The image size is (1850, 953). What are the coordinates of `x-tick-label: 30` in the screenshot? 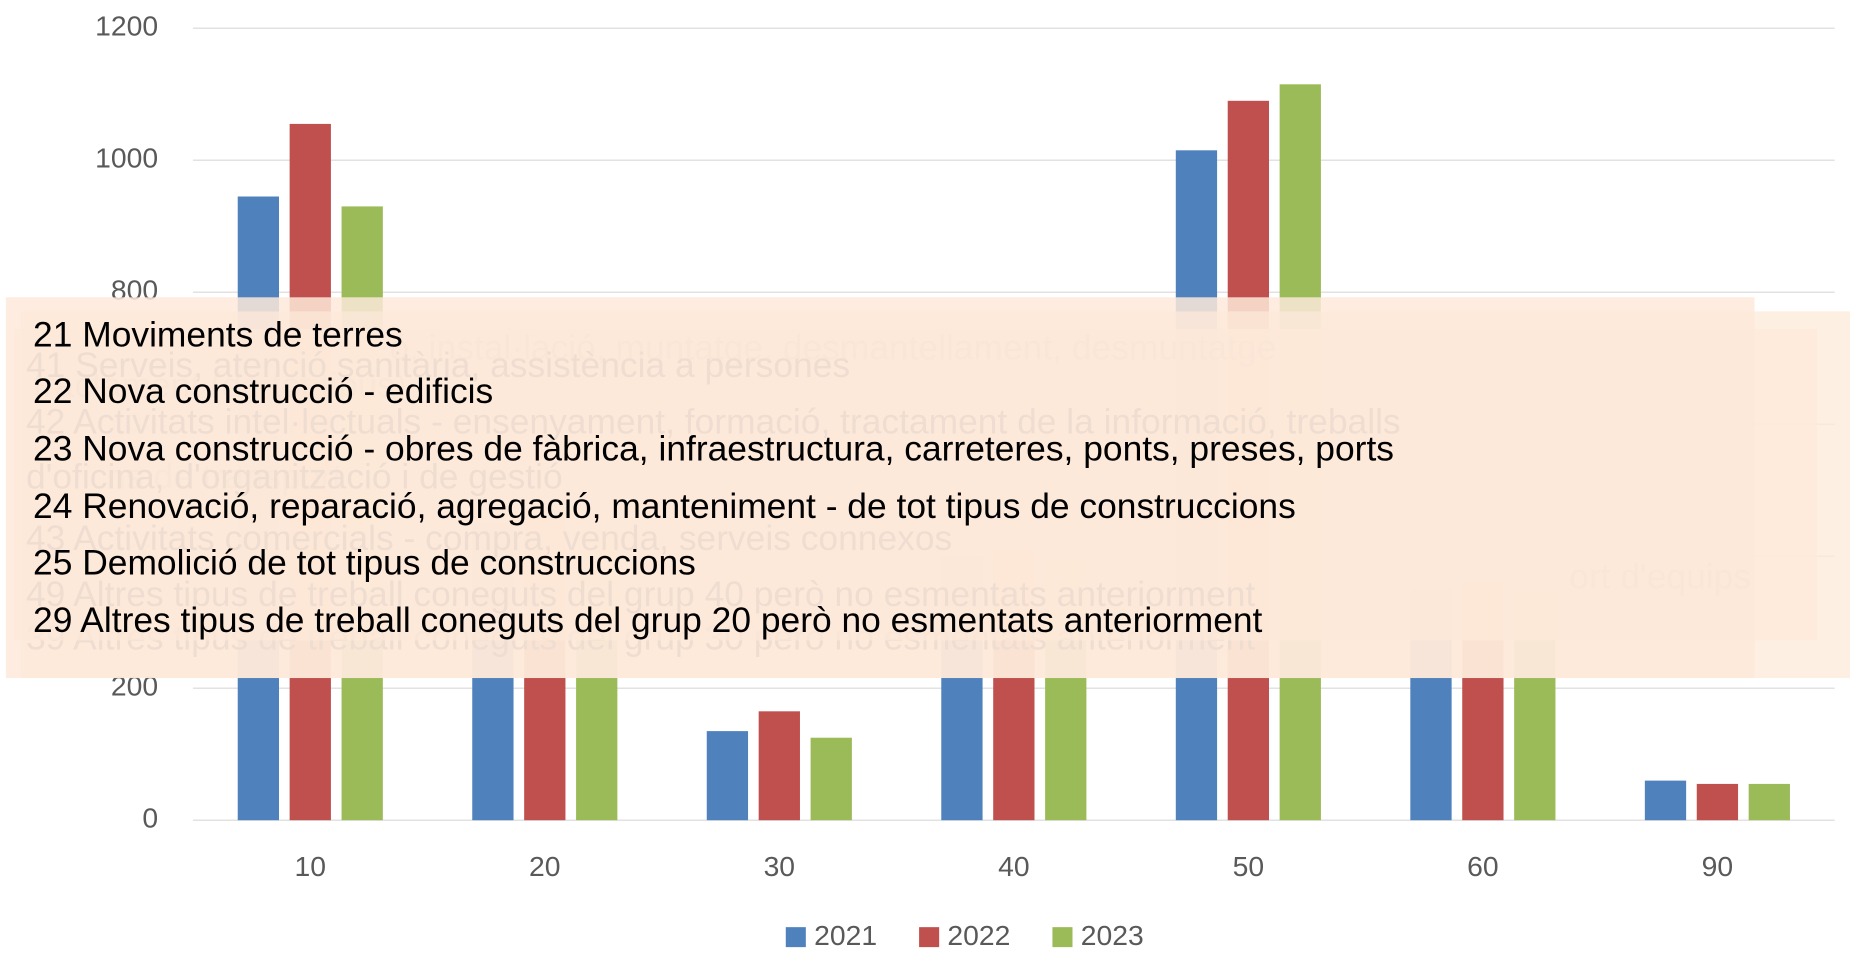 It's located at (780, 866).